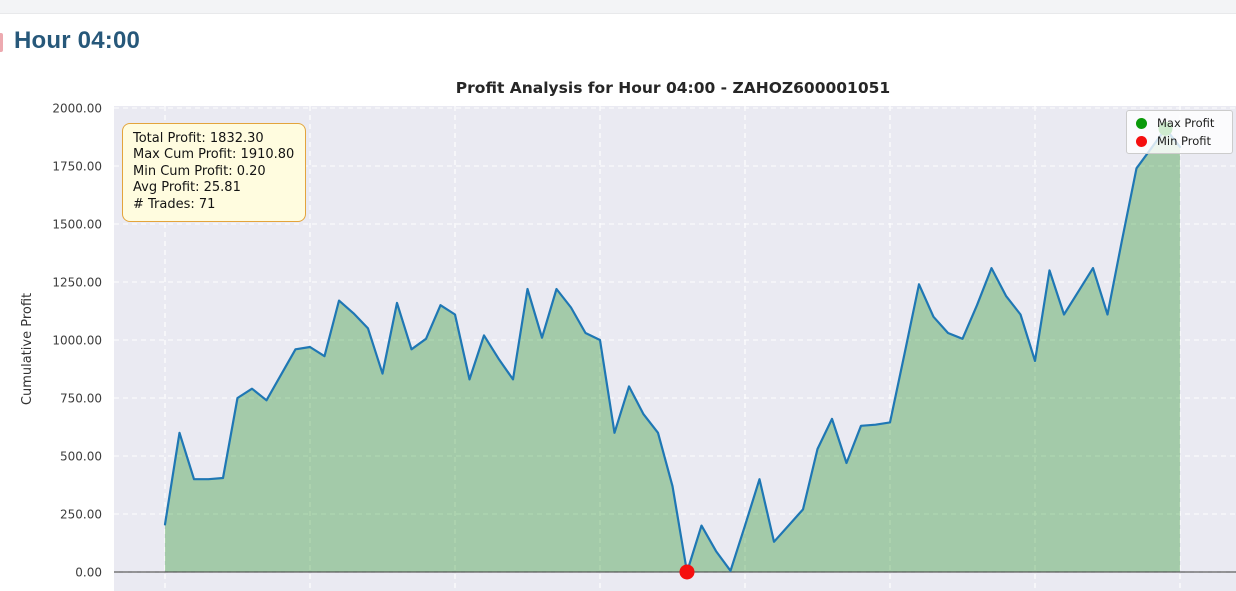  I want to click on y-tick-label: 0.00, so click(88, 573).